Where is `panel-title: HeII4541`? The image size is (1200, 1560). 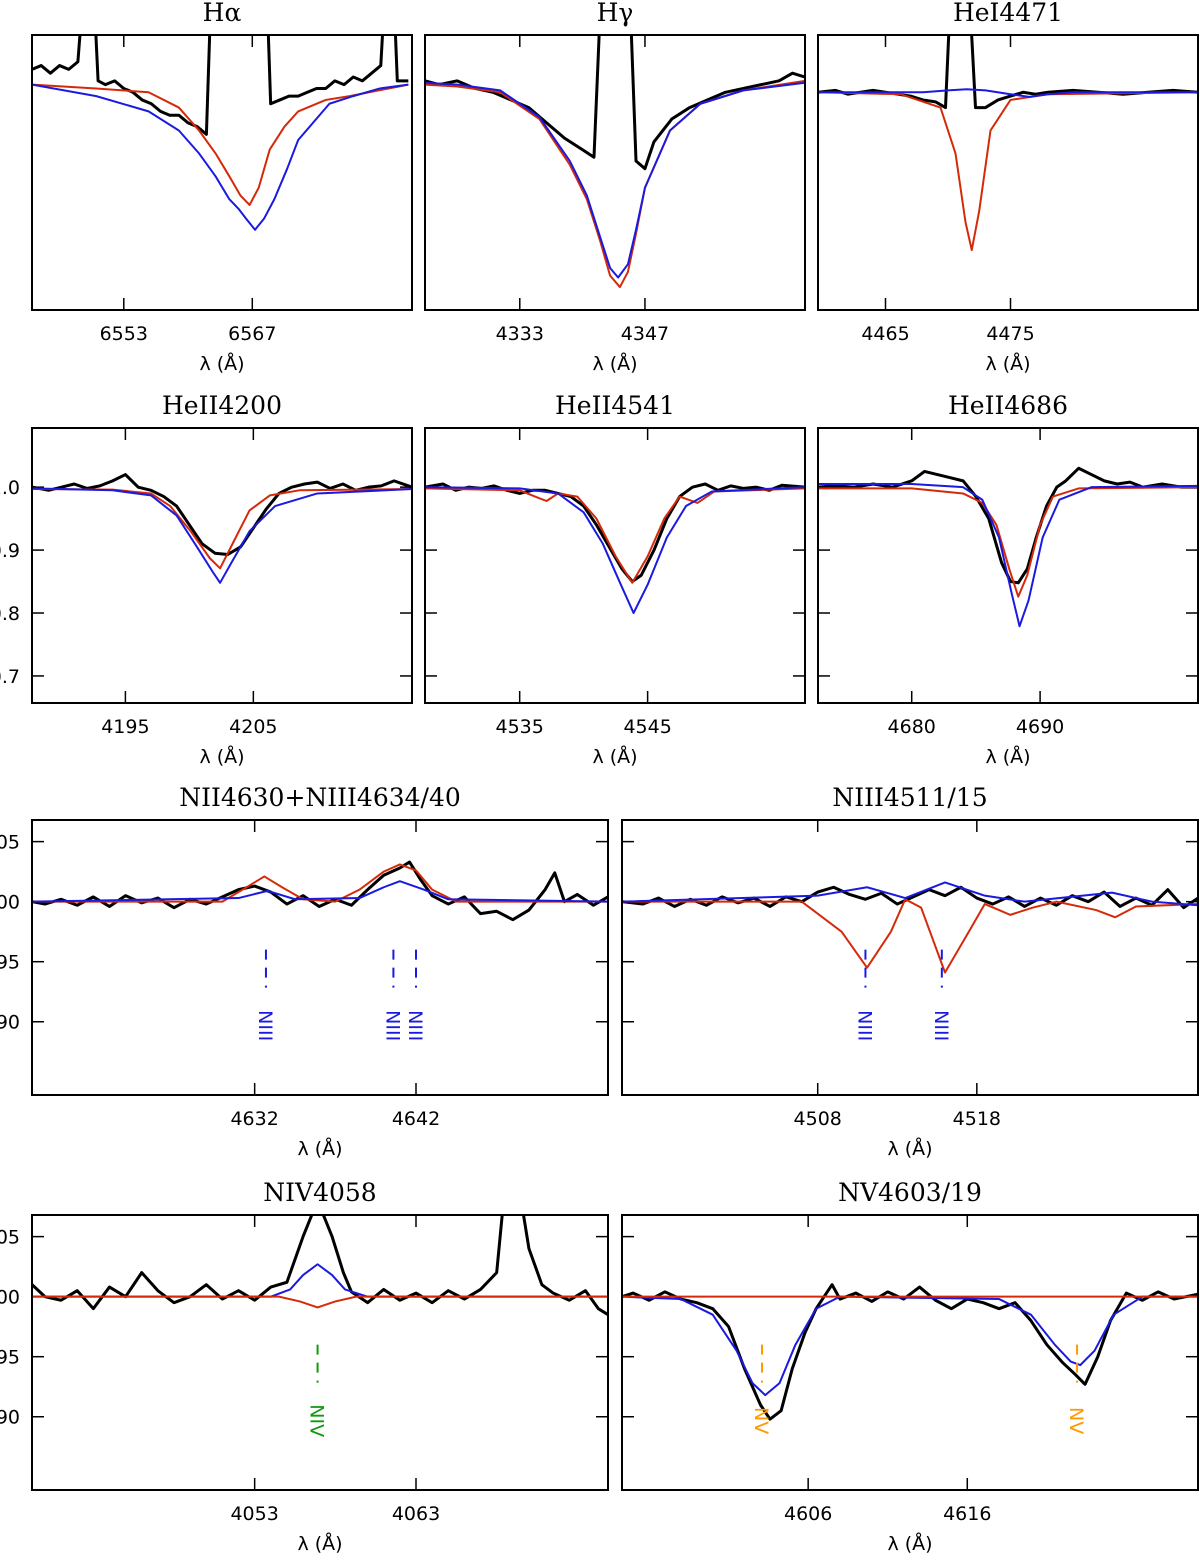
panel-title: HeII4541 is located at coordinates (615, 405).